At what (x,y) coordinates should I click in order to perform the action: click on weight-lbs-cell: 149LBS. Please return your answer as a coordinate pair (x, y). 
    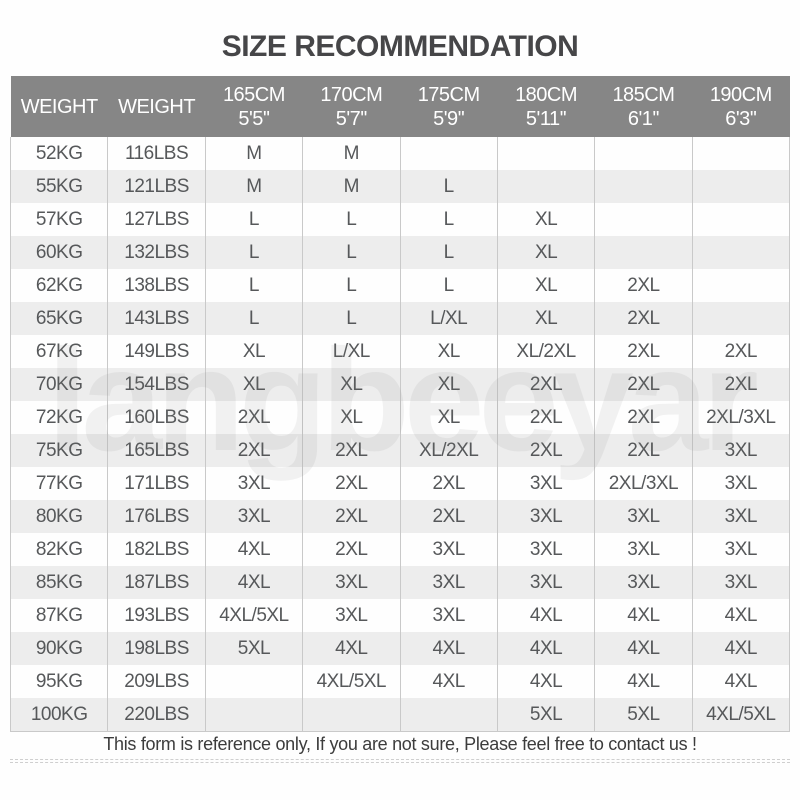
    Looking at the image, I should click on (156, 351).